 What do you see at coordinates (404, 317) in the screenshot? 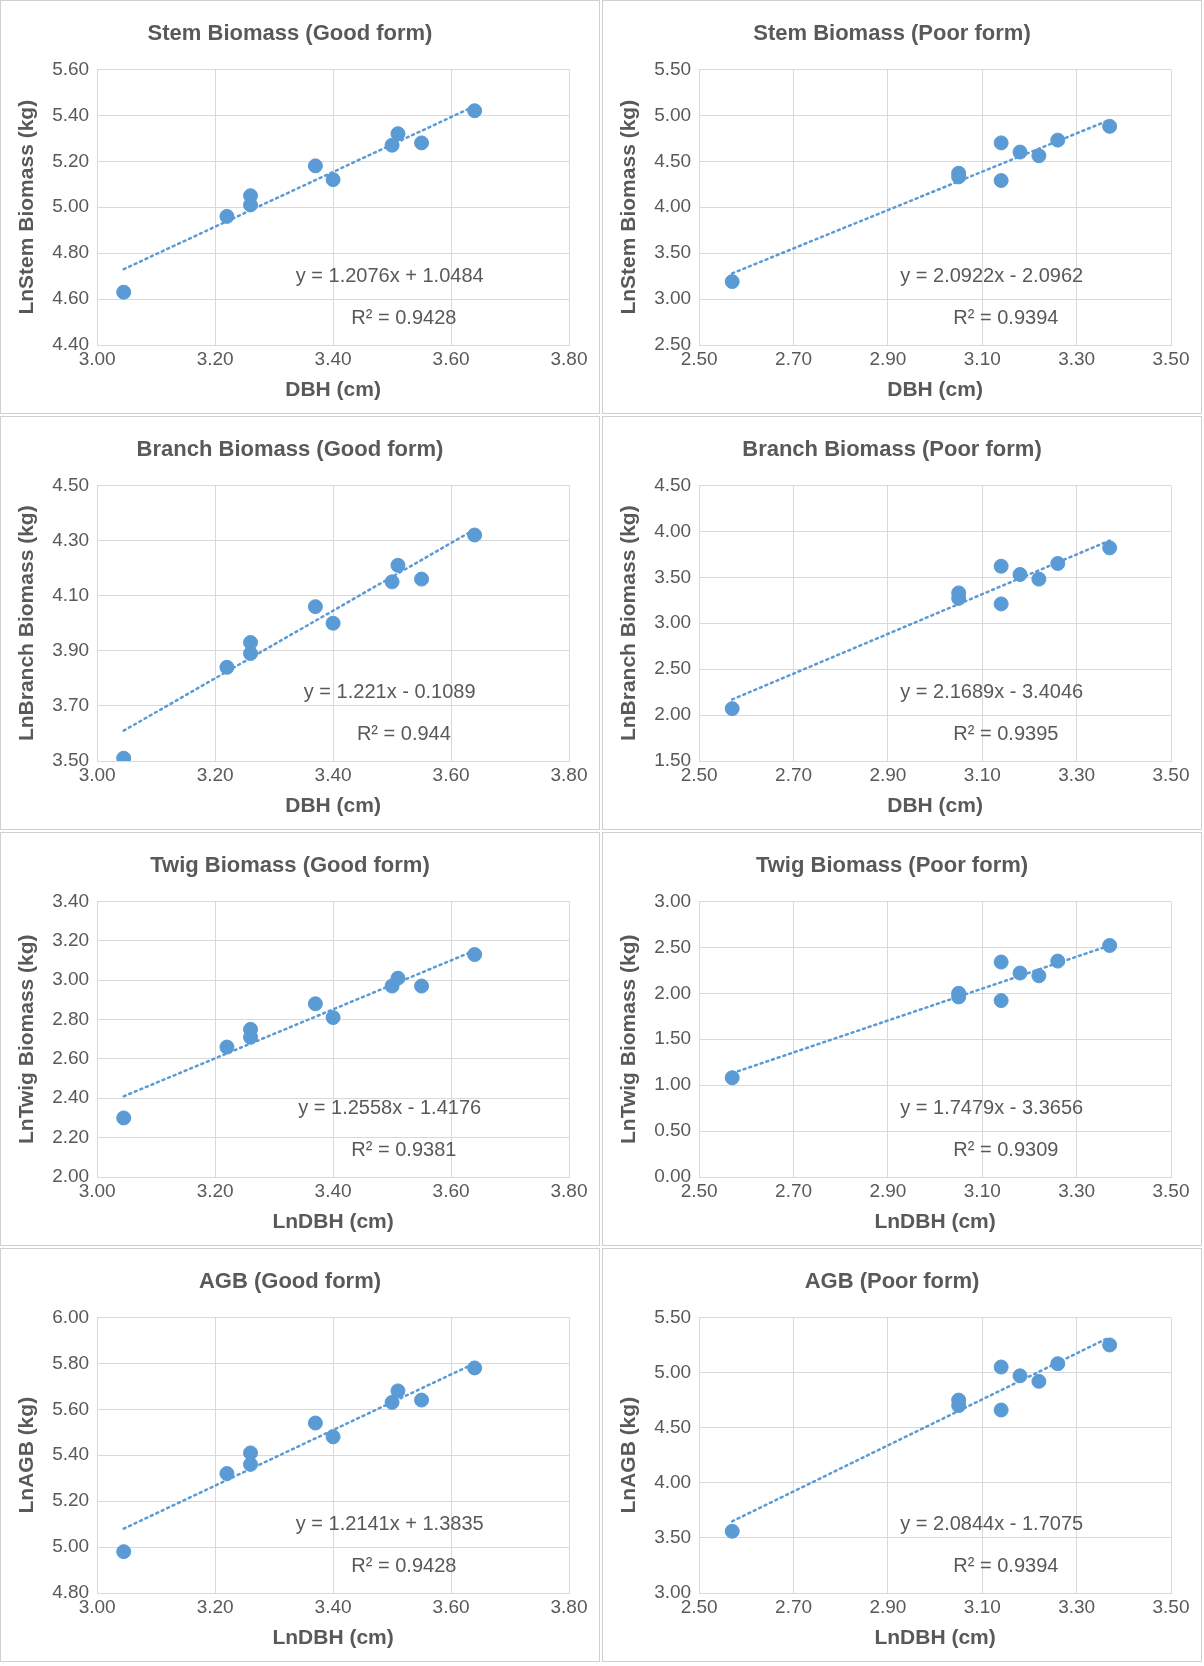
I see `annotation: R² = 0.9428` at bounding box center [404, 317].